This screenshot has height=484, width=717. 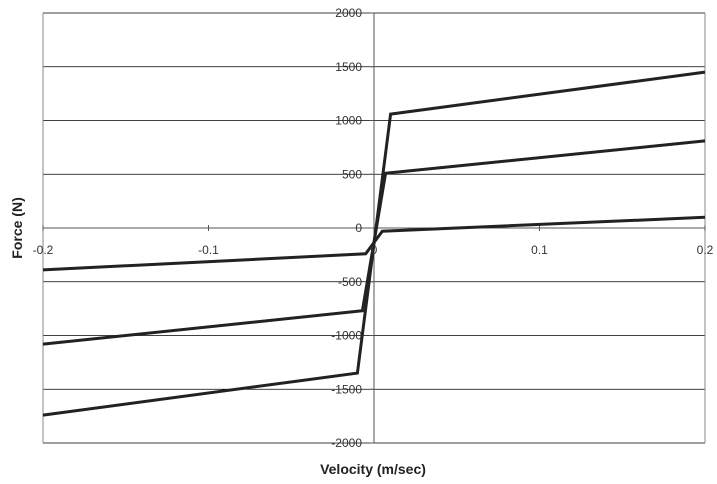 I want to click on x-tick-label-4: 0.2, so click(x=705, y=250).